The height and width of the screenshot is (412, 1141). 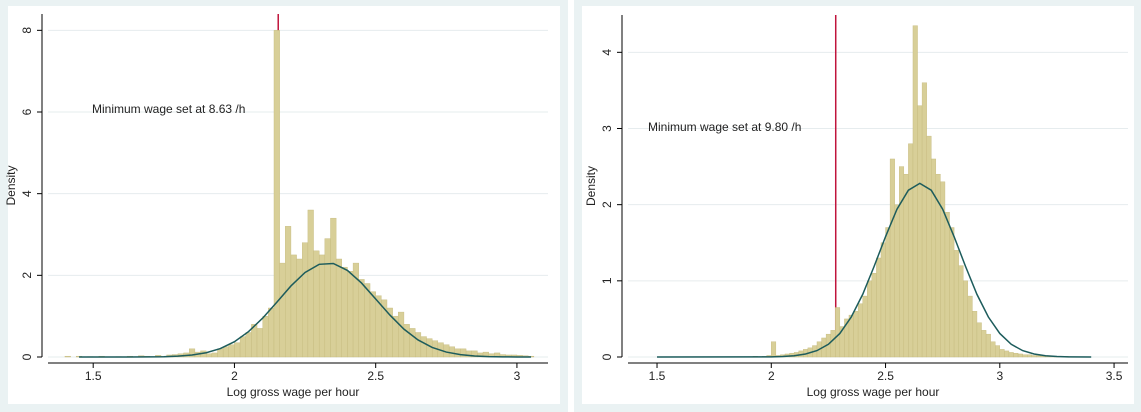 What do you see at coordinates (168, 109) in the screenshot?
I see `annotation: Minimum wage set at 8.63 /h` at bounding box center [168, 109].